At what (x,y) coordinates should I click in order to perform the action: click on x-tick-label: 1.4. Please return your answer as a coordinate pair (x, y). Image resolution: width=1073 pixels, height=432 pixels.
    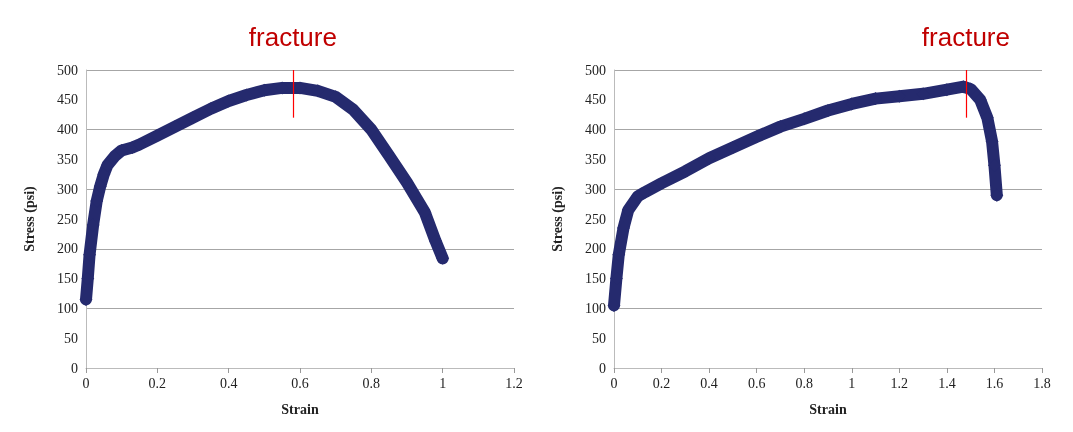
    Looking at the image, I should click on (947, 383).